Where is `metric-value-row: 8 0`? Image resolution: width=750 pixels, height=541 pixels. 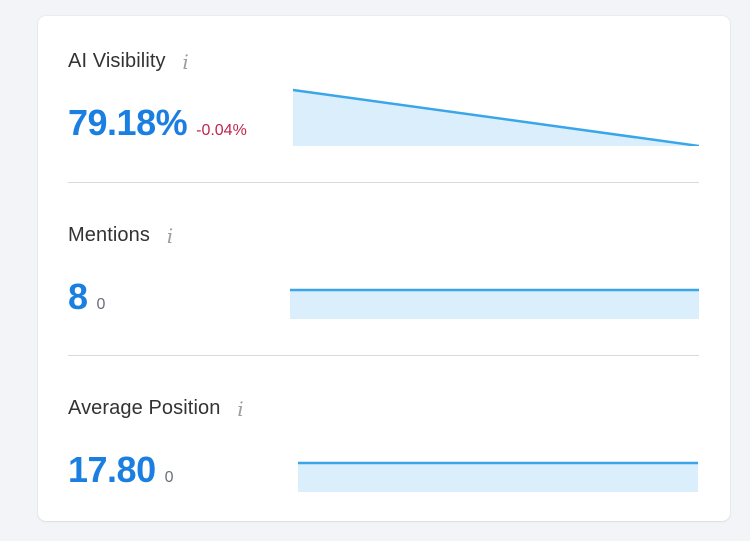
metric-value-row: 8 0 is located at coordinates (86, 297).